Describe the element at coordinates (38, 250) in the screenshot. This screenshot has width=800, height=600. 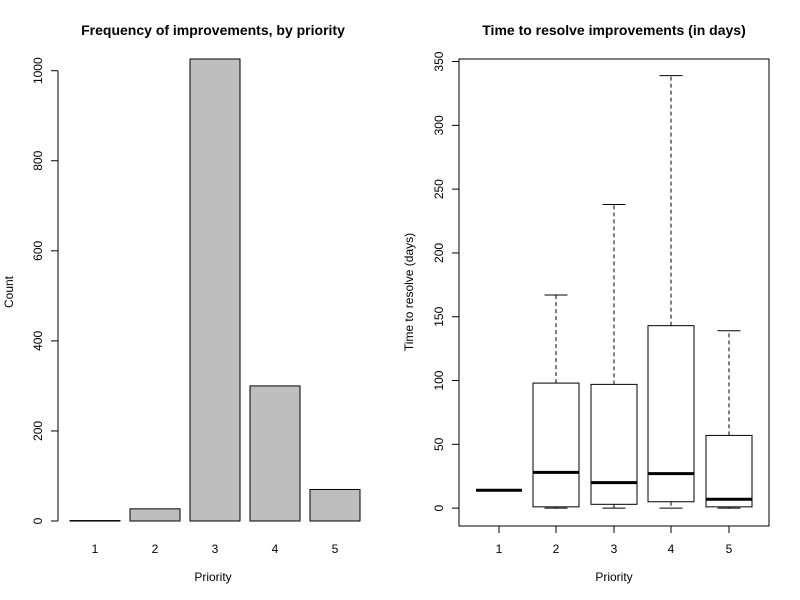
I see `bar-chart-y-tick-label: 600` at that location.